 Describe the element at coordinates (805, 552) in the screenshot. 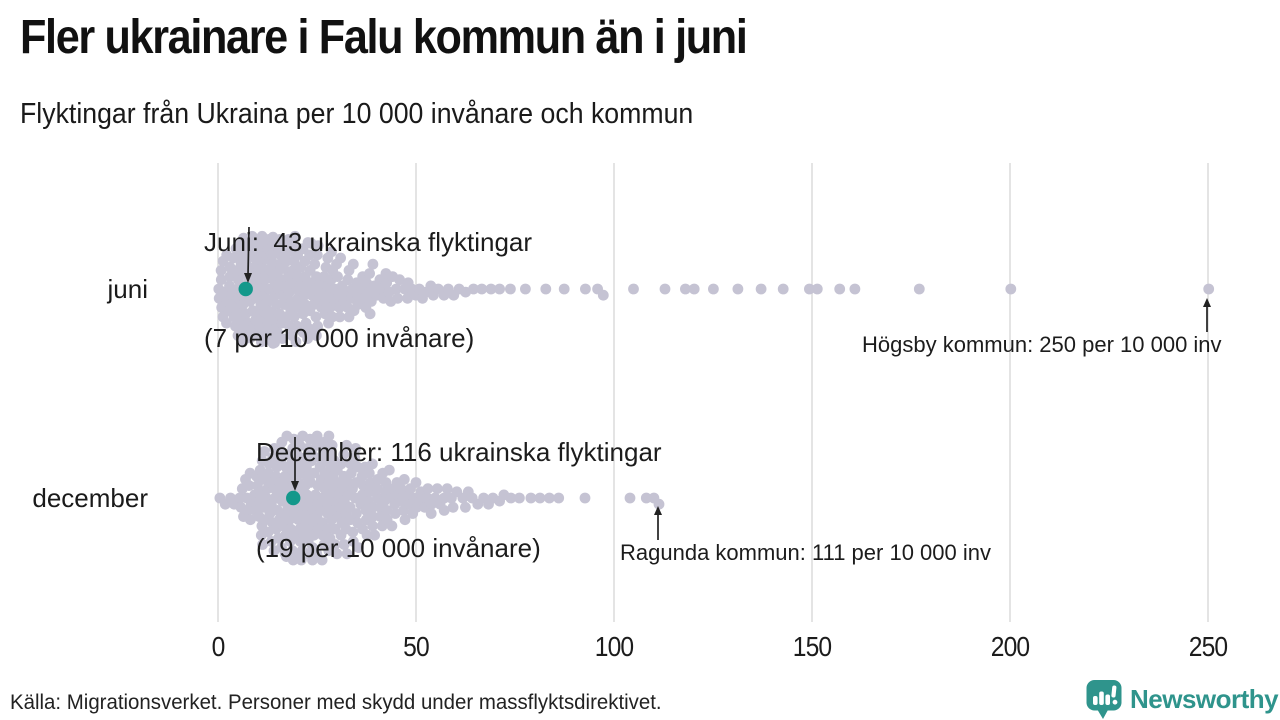

I see `annotation-ragunda: Ragunda kommun: 111 per 10 000 inv` at that location.